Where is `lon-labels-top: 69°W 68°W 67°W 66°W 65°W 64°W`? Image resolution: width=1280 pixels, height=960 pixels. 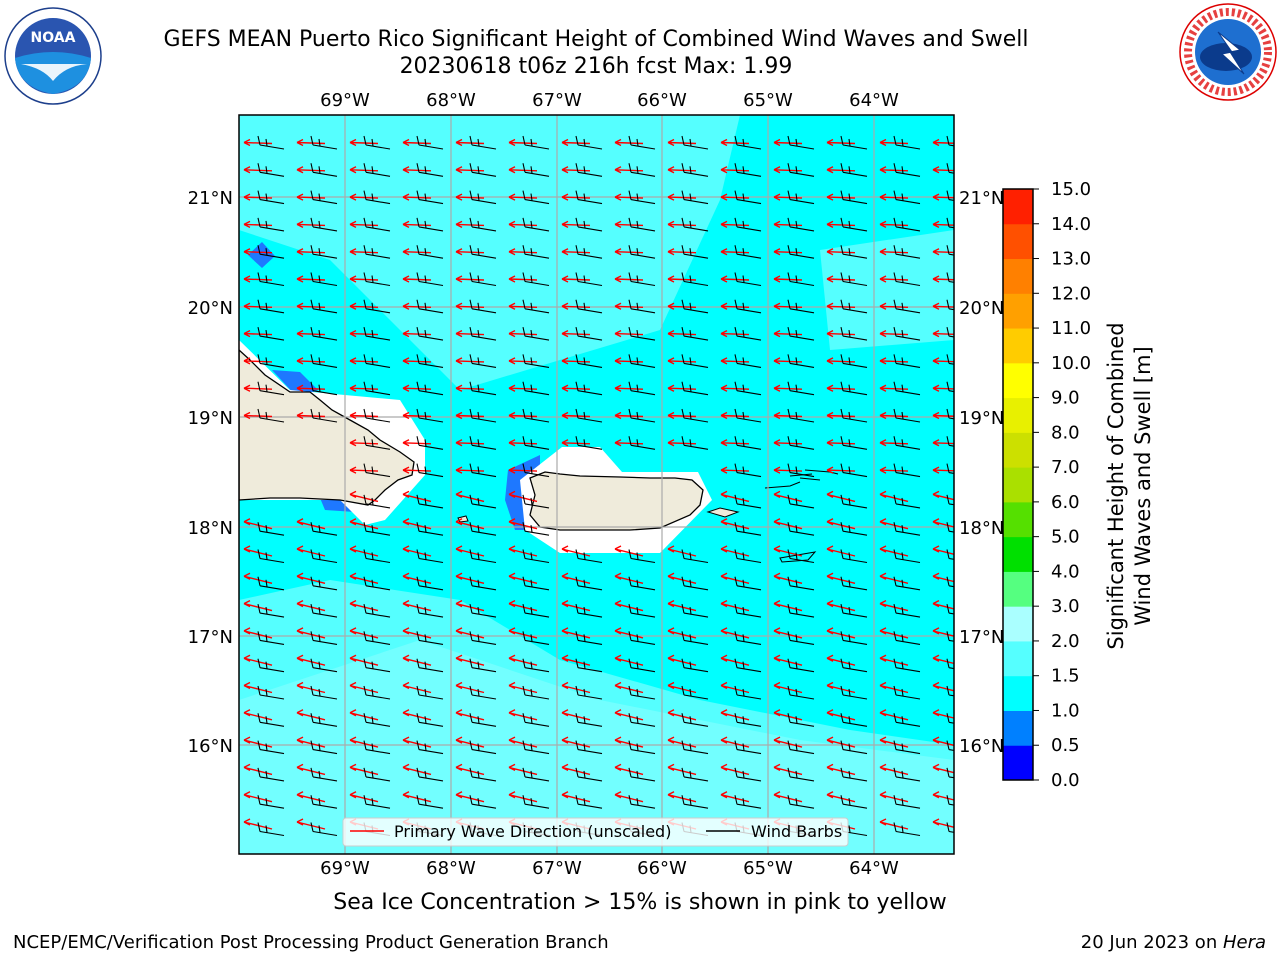
lon-labels-top: 69°W 68°W 67°W 66°W 65°W 64°W is located at coordinates (609, 100).